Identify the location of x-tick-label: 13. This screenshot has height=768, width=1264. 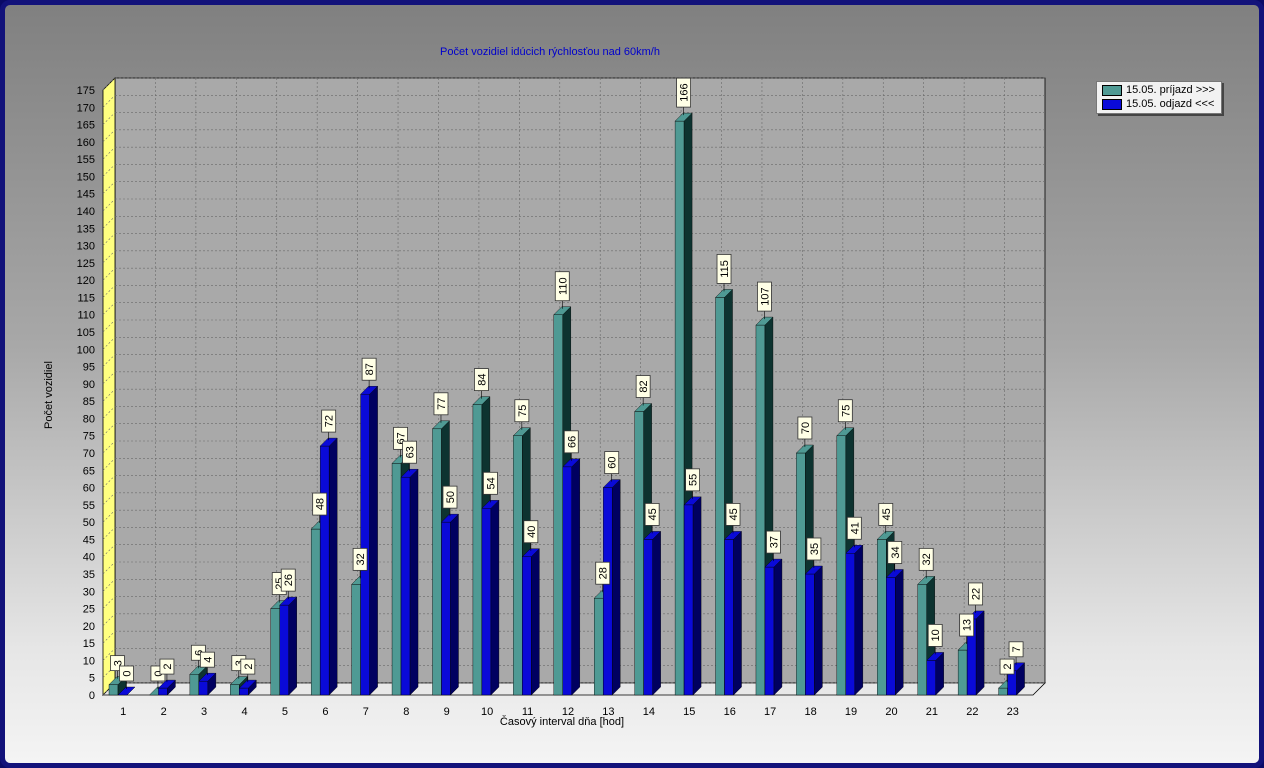
(608, 712).